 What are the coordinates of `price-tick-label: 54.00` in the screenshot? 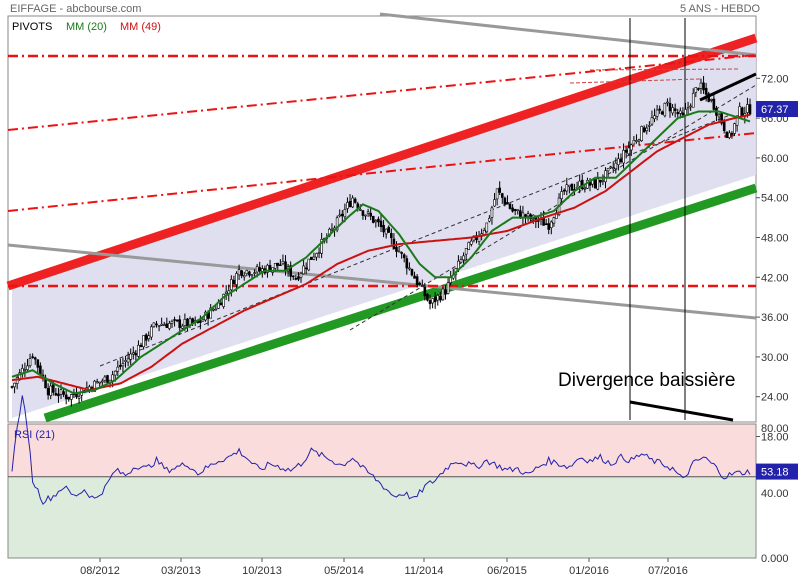 It's located at (775, 199).